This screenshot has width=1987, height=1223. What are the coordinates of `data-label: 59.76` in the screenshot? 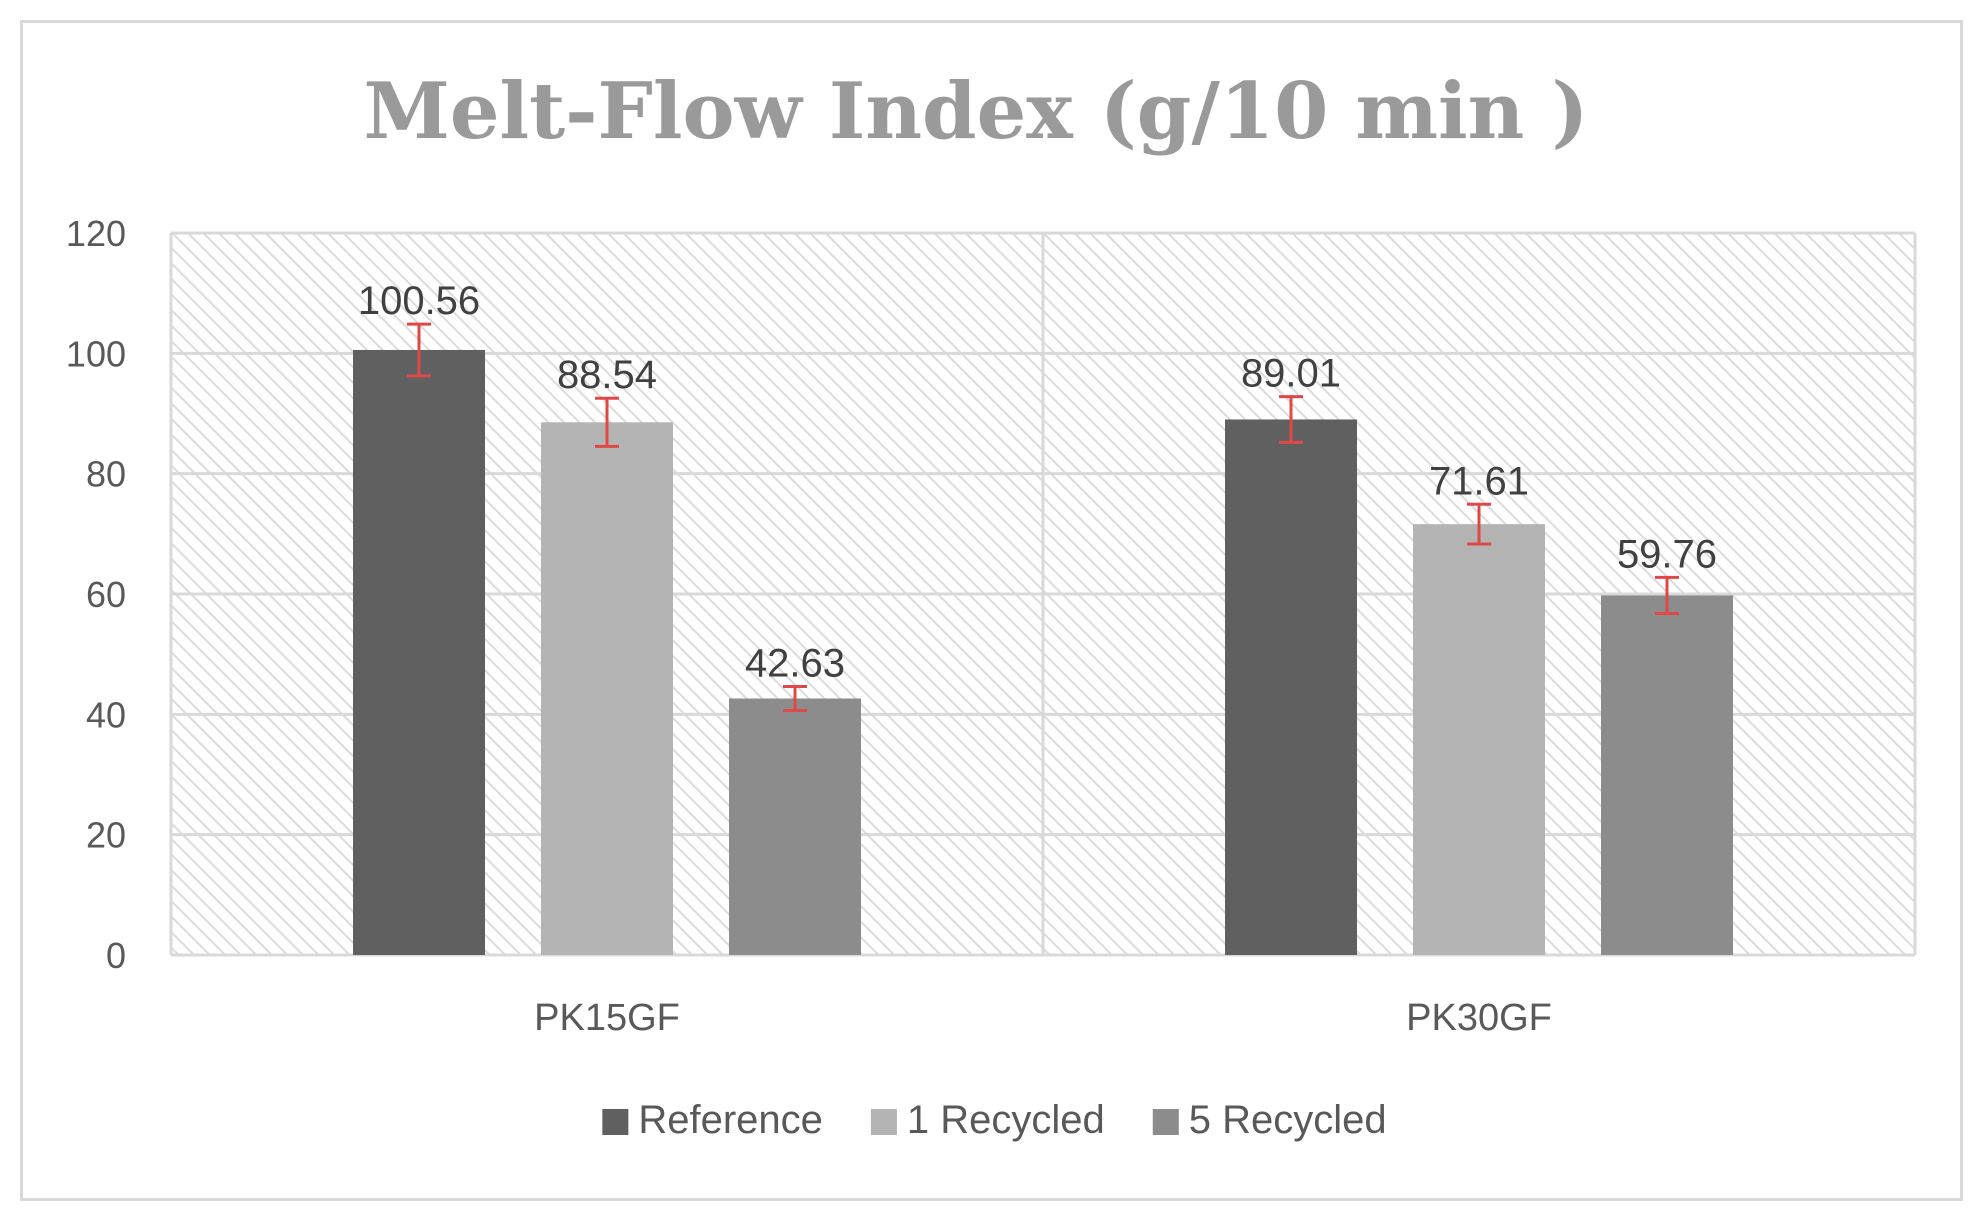 It's located at (1667, 554).